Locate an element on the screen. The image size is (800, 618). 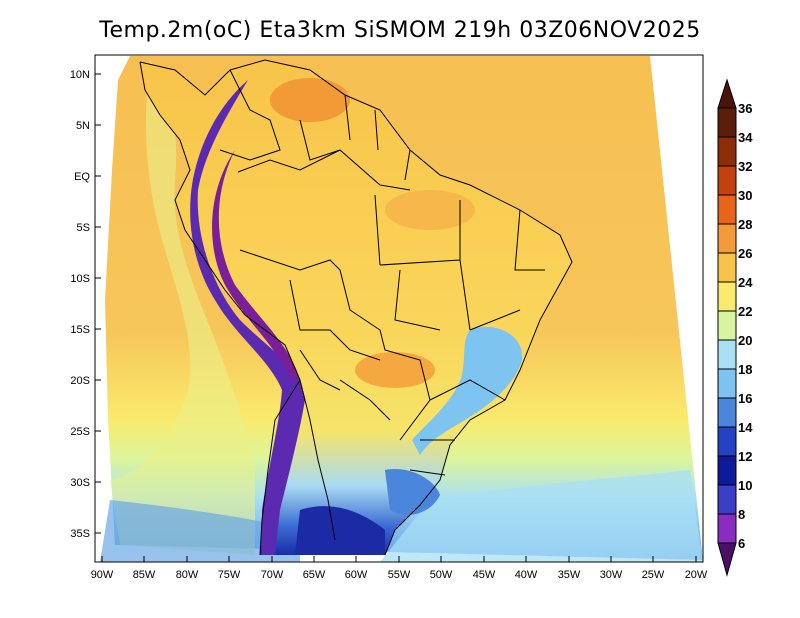
border-argentina-chile is located at coordinates (317, 460).